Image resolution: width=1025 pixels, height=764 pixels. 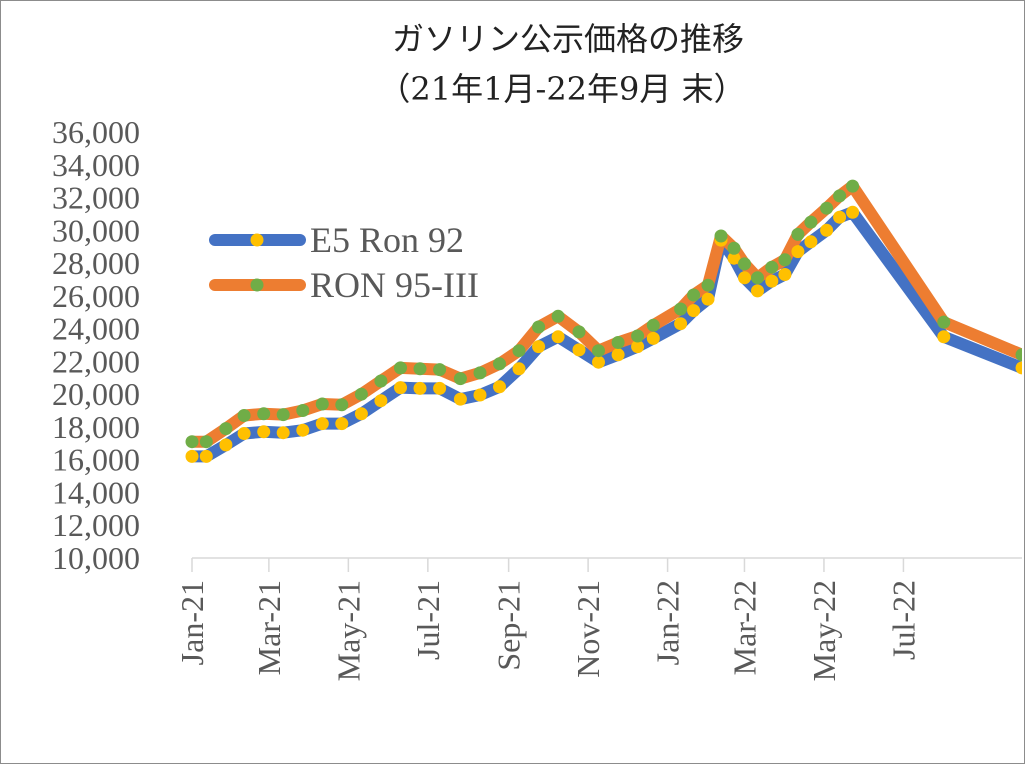 I want to click on x-tick-label: Jan-21, so click(x=192, y=622).